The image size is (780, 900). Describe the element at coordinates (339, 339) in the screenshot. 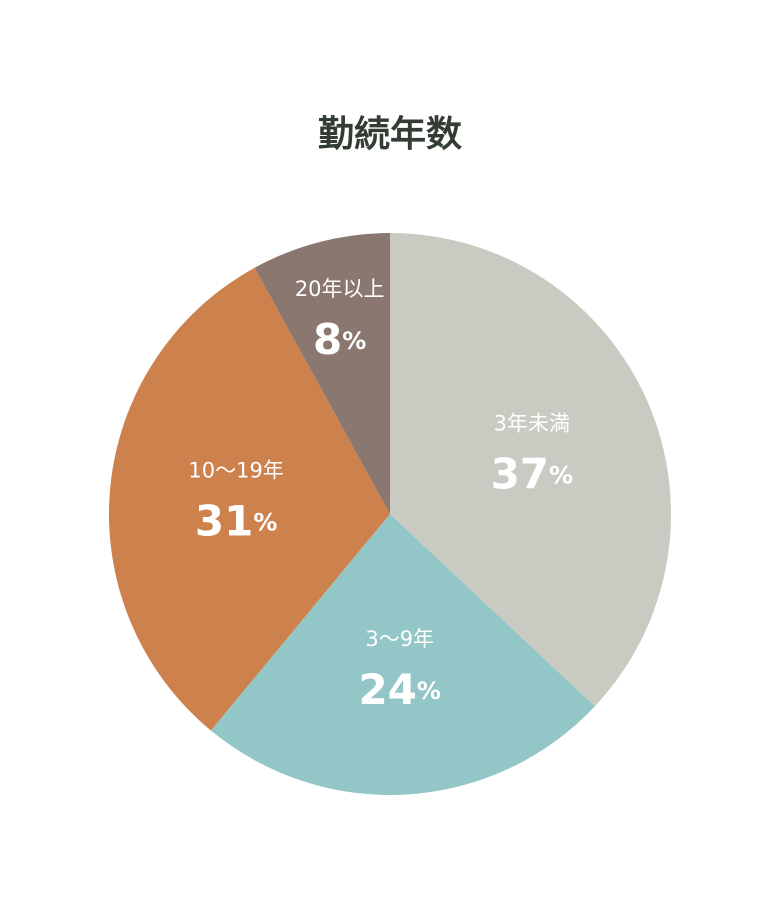

I see `value-label: 8%` at that location.